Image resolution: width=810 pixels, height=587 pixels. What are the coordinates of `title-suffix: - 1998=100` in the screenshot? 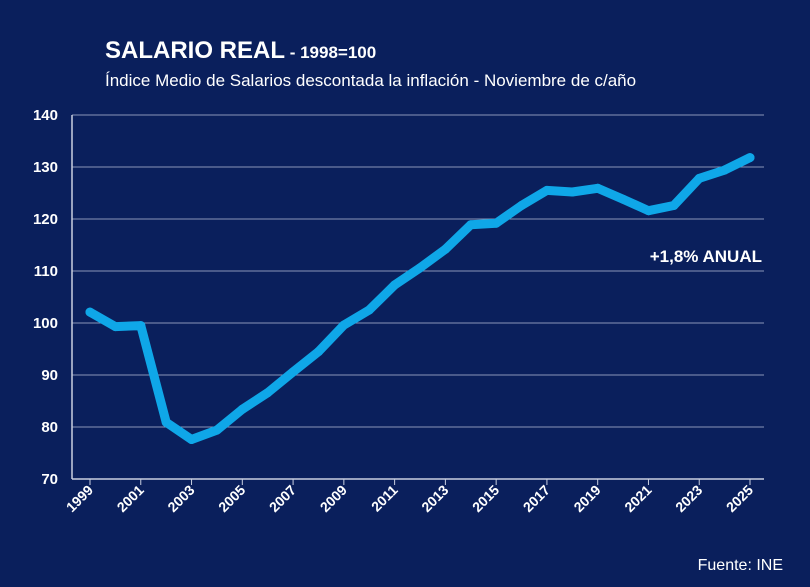 It's located at (330, 52).